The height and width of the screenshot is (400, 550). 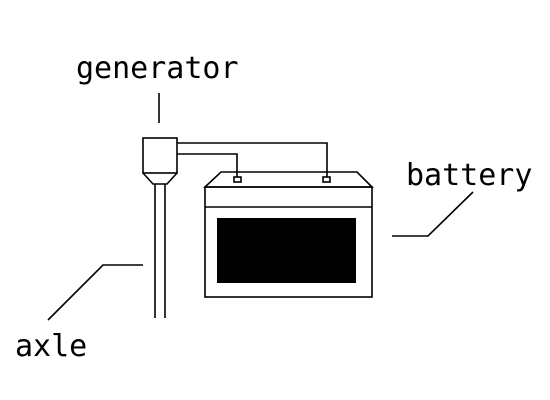 What do you see at coordinates (288, 179) in the screenshot?
I see `battery-lid` at bounding box center [288, 179].